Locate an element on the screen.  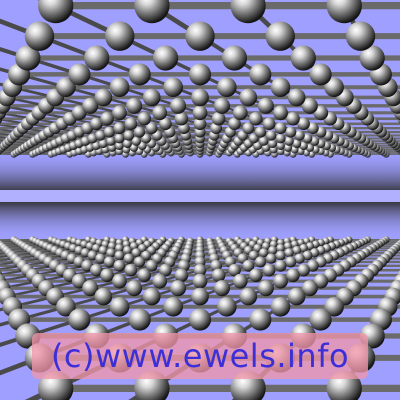
watermark-text: (c)www.ewels.info is located at coordinates (200, 356).